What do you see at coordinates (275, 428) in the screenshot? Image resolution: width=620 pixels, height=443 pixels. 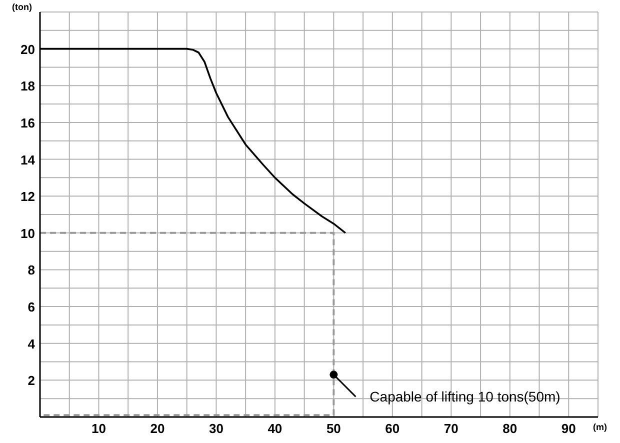 I see `x-tick-label: 40` at bounding box center [275, 428].